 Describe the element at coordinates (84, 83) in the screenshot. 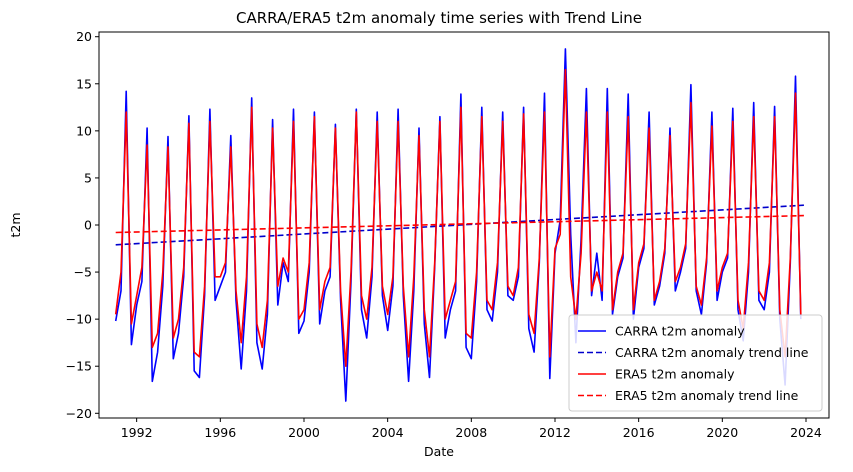

I see `y-tick-label: 15` at that location.